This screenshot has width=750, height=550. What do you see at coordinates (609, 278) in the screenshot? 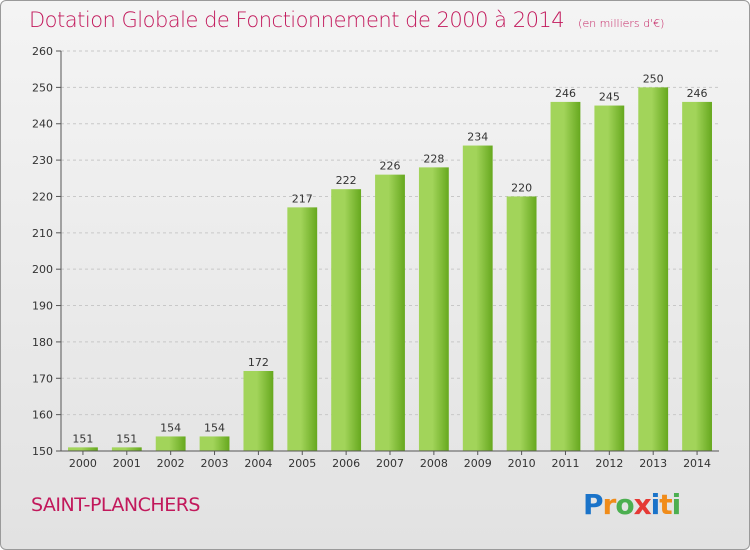
I see `bar-2012` at bounding box center [609, 278].